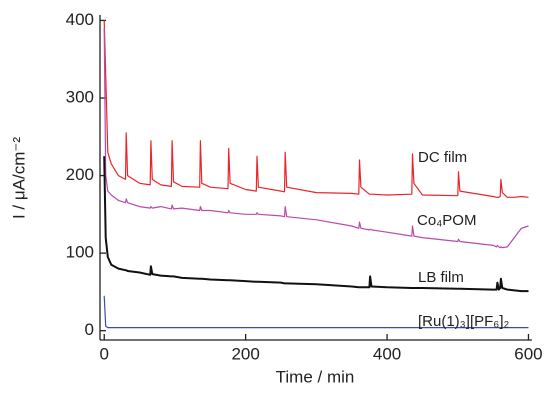 This screenshot has width=544, height=393. Describe the element at coordinates (18, 178) in the screenshot. I see `y-axis-title: I / μA/cm⁻²` at that location.